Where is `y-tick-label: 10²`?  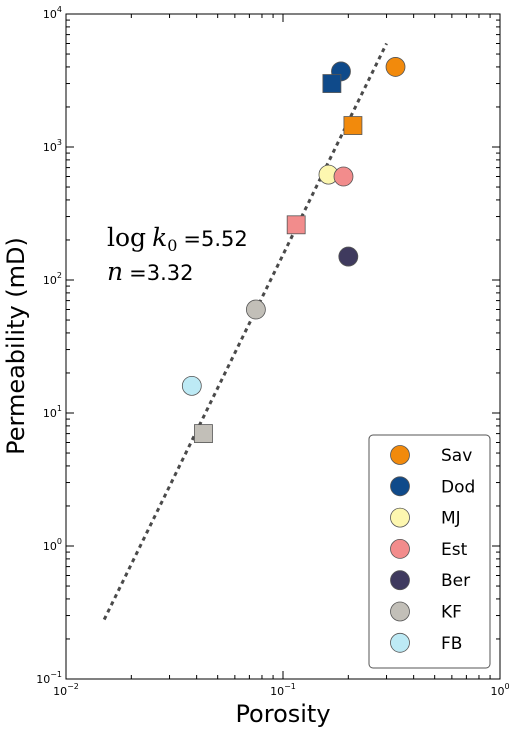
y-tick-label: 10² is located at coordinates (52, 279).